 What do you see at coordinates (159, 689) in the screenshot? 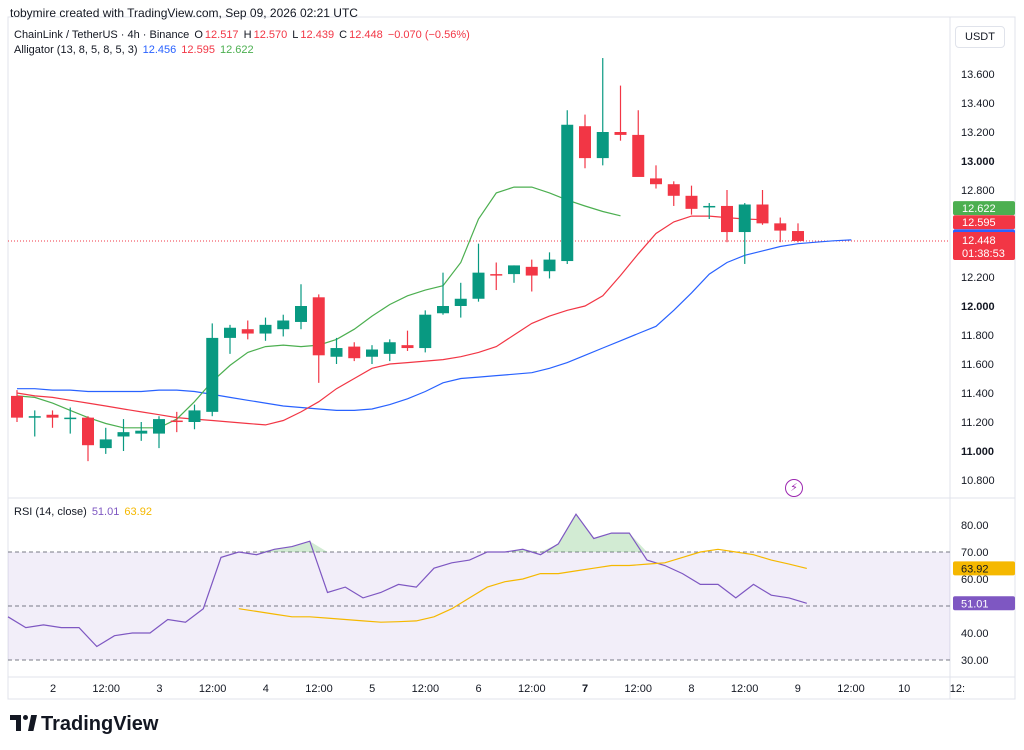
I see `time-tick-label: 3` at bounding box center [159, 689].